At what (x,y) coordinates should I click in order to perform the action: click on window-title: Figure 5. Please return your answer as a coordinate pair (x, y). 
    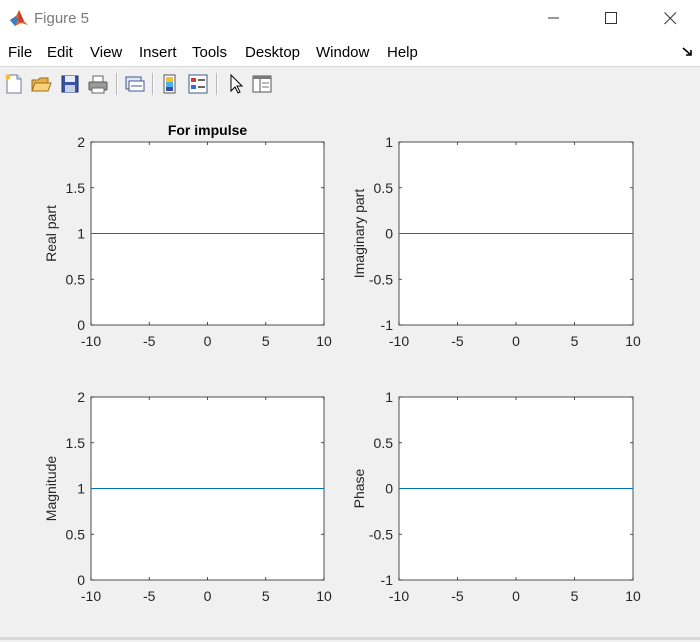
    Looking at the image, I should click on (62, 18).